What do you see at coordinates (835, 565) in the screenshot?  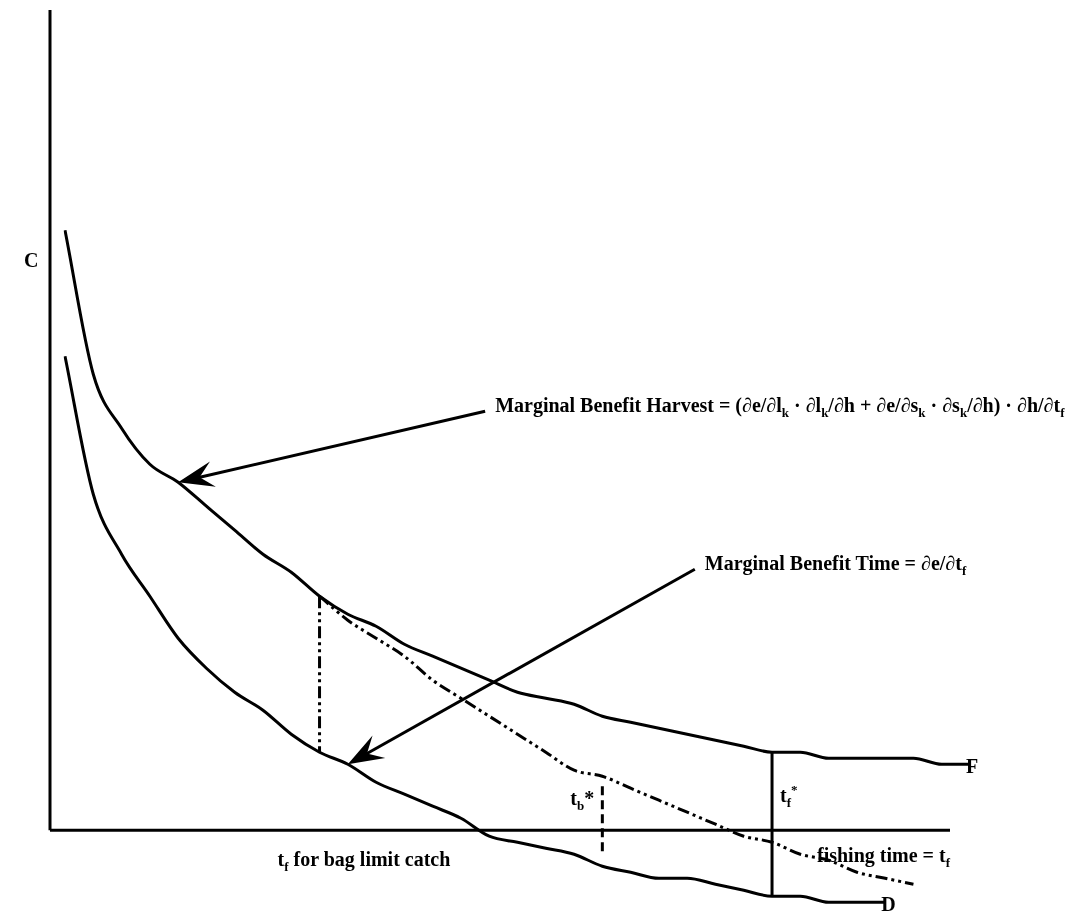 I see `annotation: Marginal Benefit Time = ∂e/∂t$_{f}$` at bounding box center [835, 565].